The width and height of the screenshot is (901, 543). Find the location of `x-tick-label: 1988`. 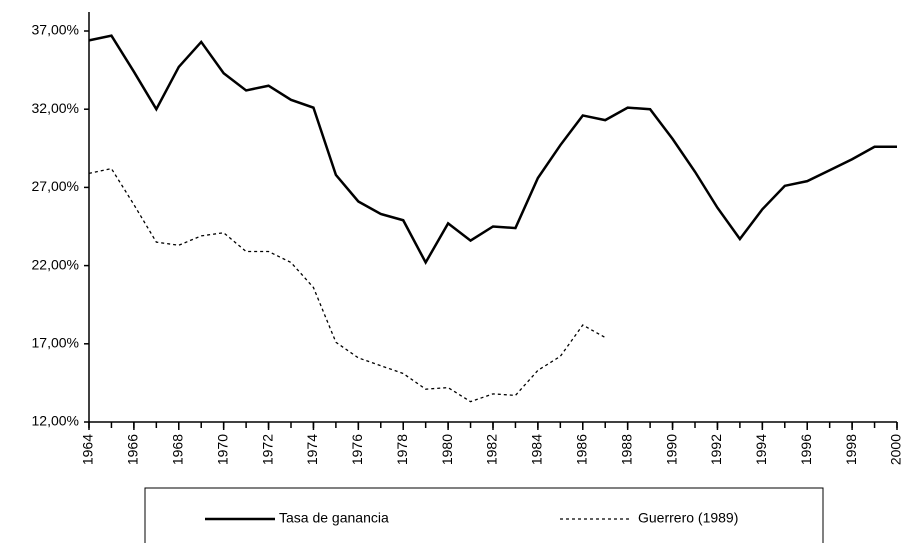

x-tick-label: 1988 is located at coordinates (626, 449).